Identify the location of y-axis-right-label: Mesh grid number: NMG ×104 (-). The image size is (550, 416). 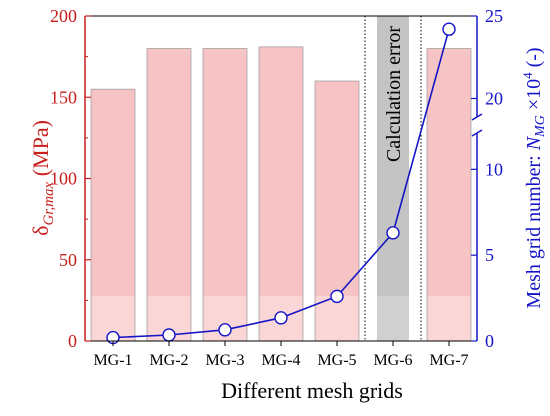
(534, 177).